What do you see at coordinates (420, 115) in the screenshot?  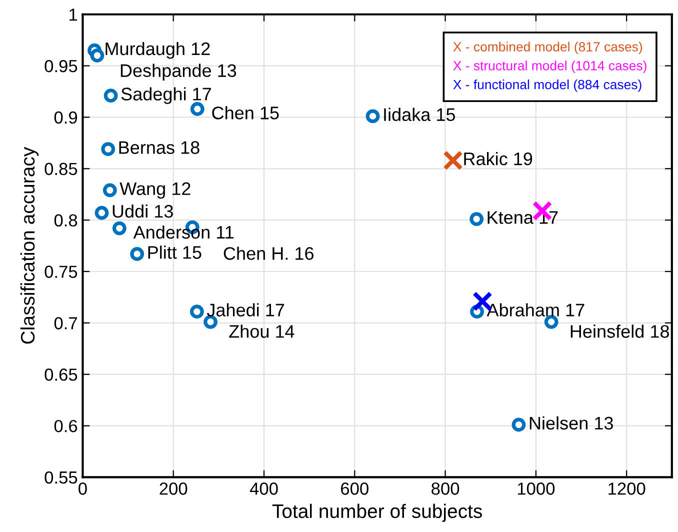 I see `annotation: Iidaka 15` at bounding box center [420, 115].